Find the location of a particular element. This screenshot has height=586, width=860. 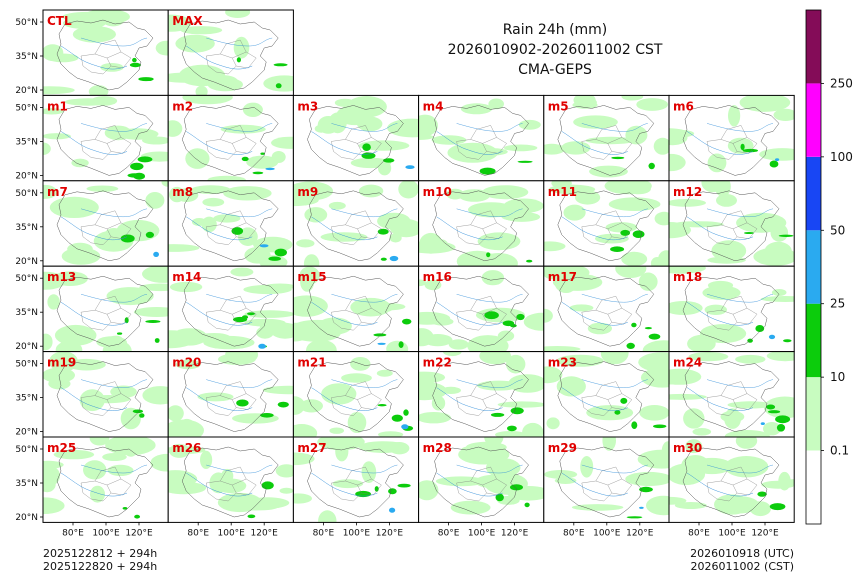

panel-label: m28 is located at coordinates (437, 448).